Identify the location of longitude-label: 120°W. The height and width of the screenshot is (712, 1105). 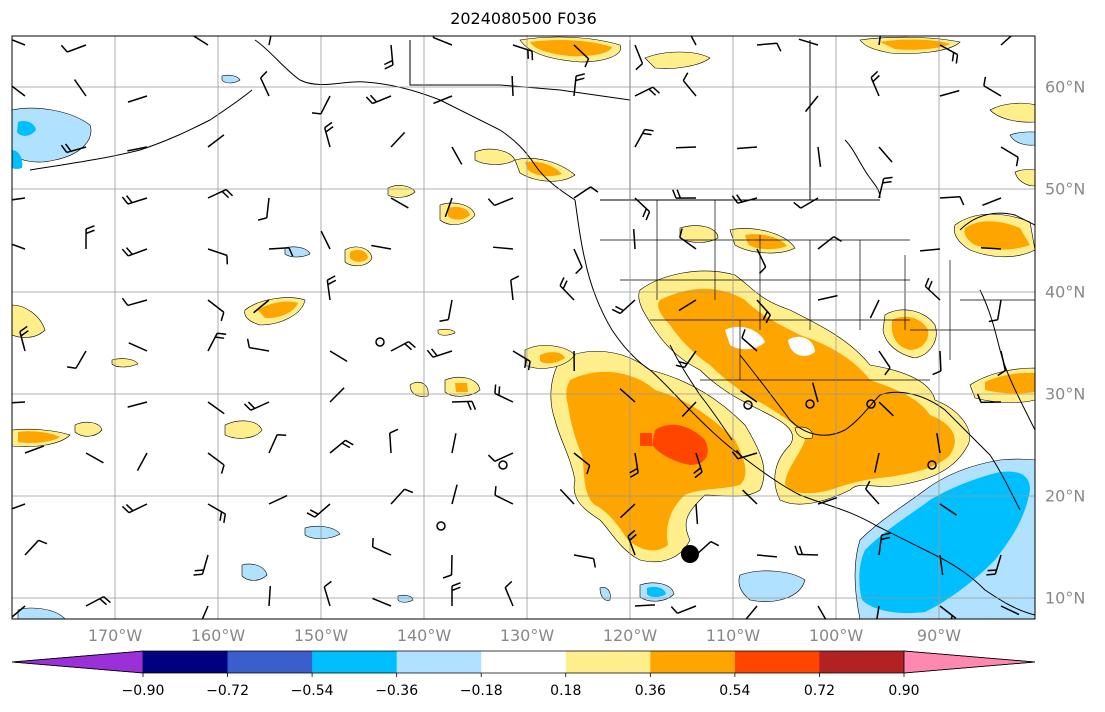
(630, 635).